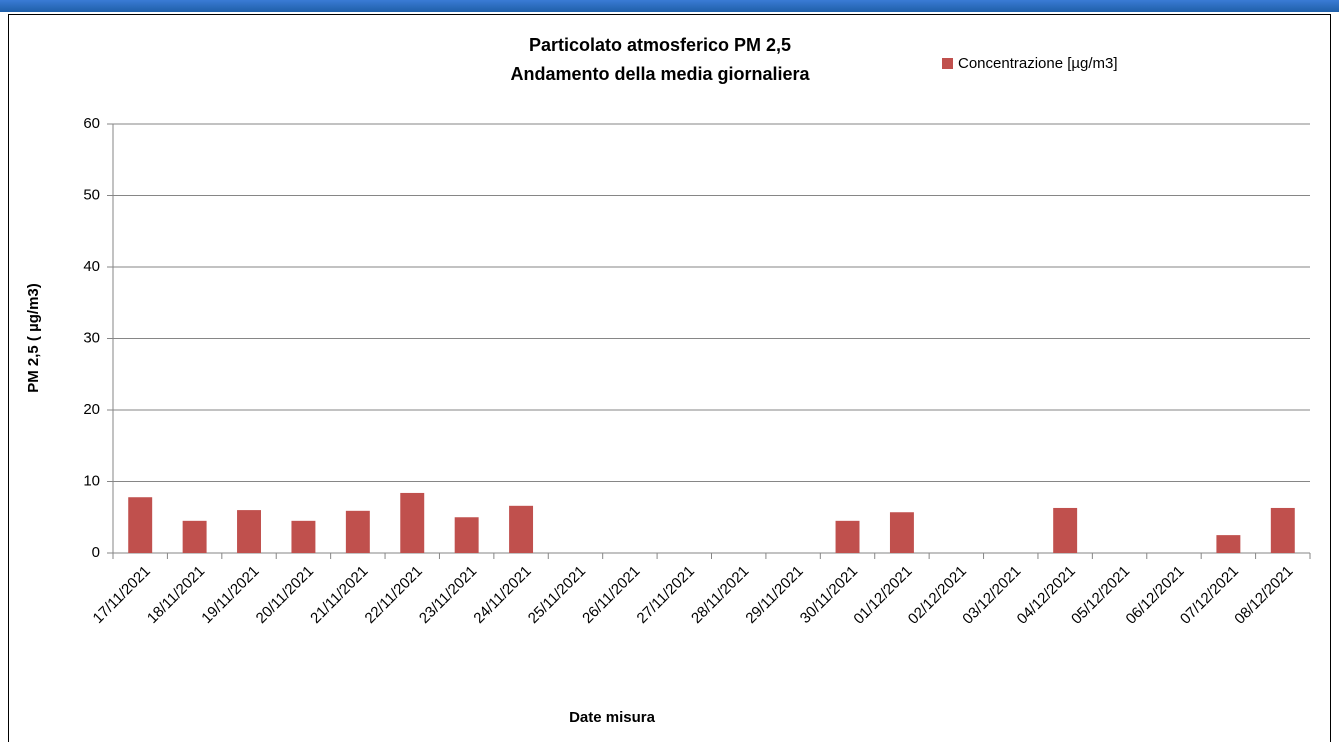 The height and width of the screenshot is (742, 1339). What do you see at coordinates (33, 338) in the screenshot?
I see `y-axis-label: PM 2,5 ( µg/m3)` at bounding box center [33, 338].